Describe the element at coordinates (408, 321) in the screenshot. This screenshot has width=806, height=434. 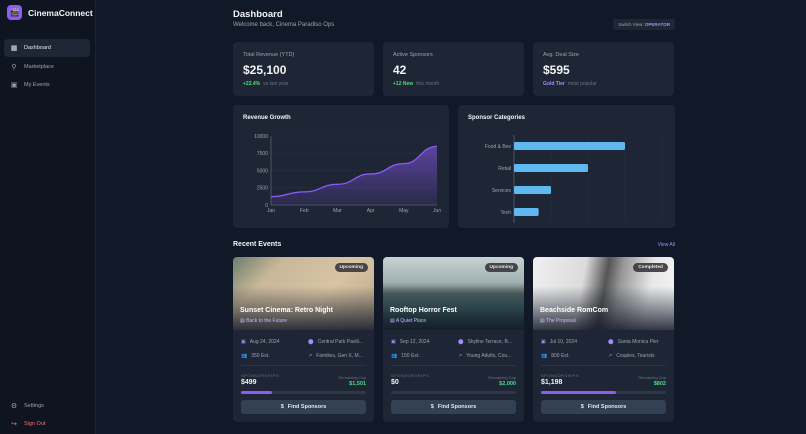
I see `event-film: ▤ A Quiet Place` at that location.